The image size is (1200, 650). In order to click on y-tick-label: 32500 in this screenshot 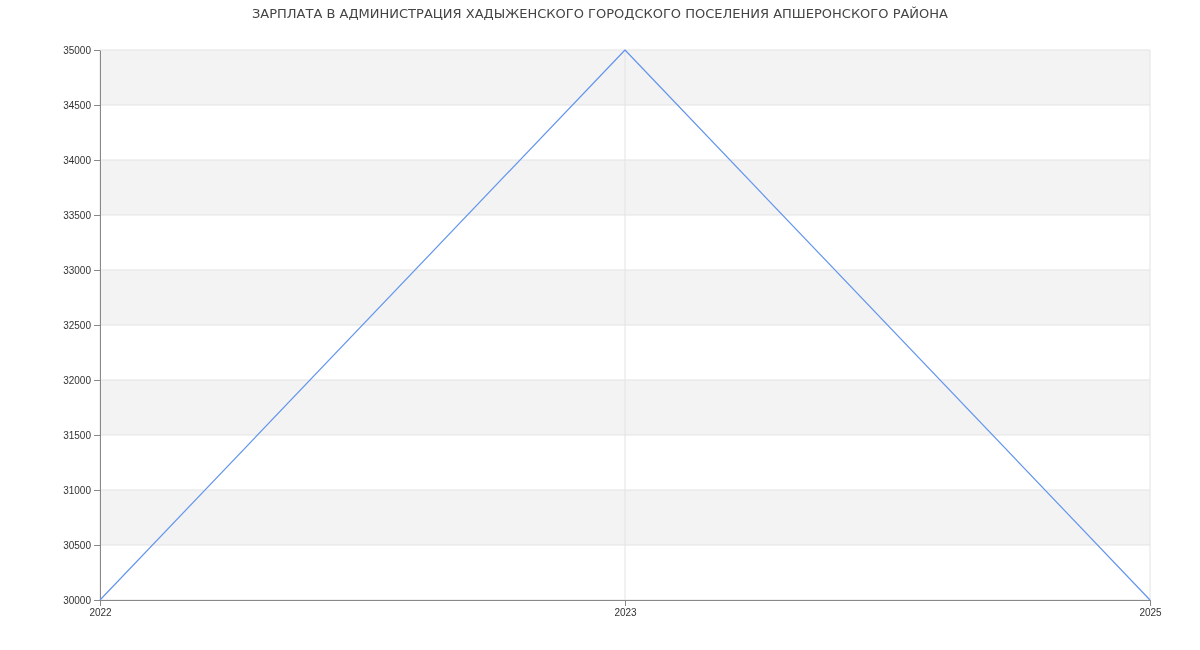, I will do `click(77, 325)`.